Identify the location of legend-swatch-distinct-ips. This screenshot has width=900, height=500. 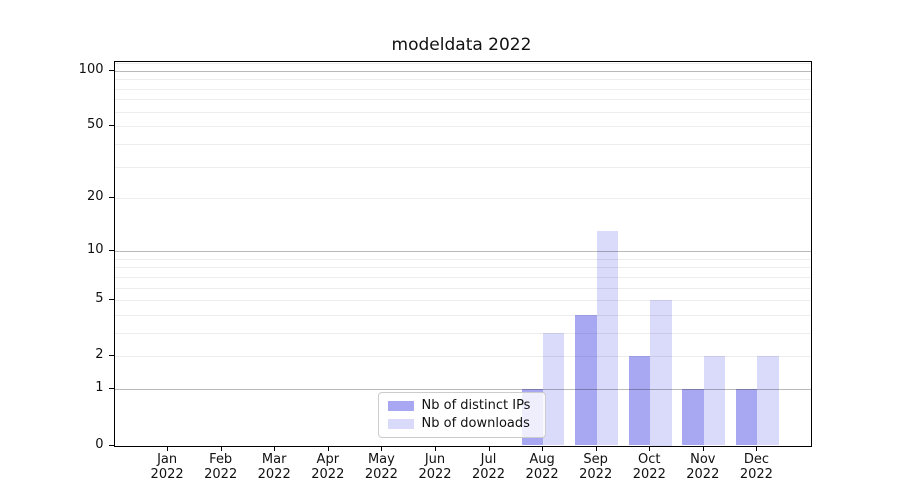
(400, 405).